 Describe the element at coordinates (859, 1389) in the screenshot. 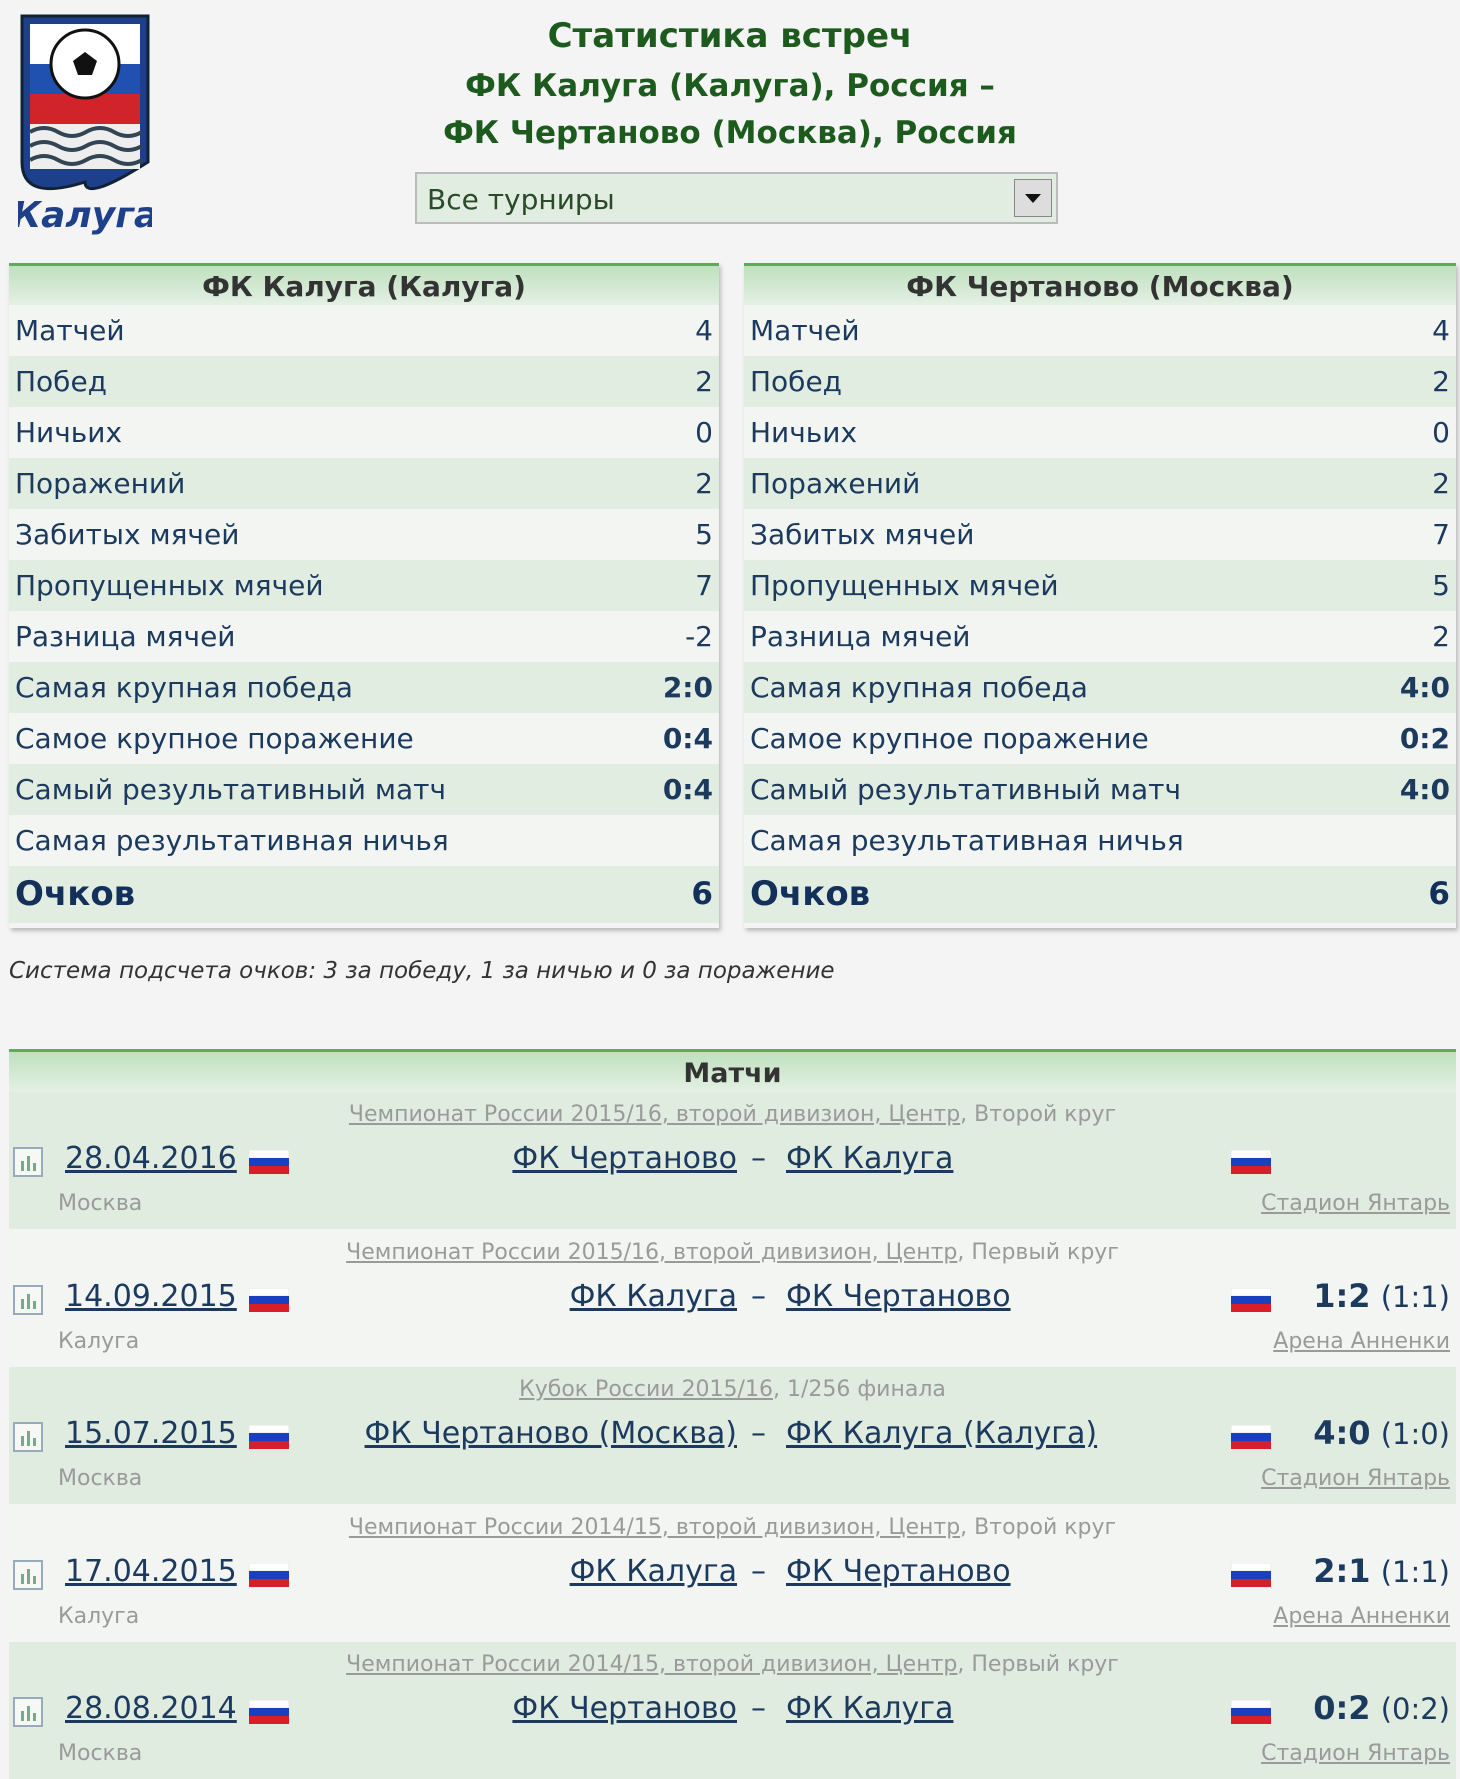

I see `round: , 1/256 финала` at that location.